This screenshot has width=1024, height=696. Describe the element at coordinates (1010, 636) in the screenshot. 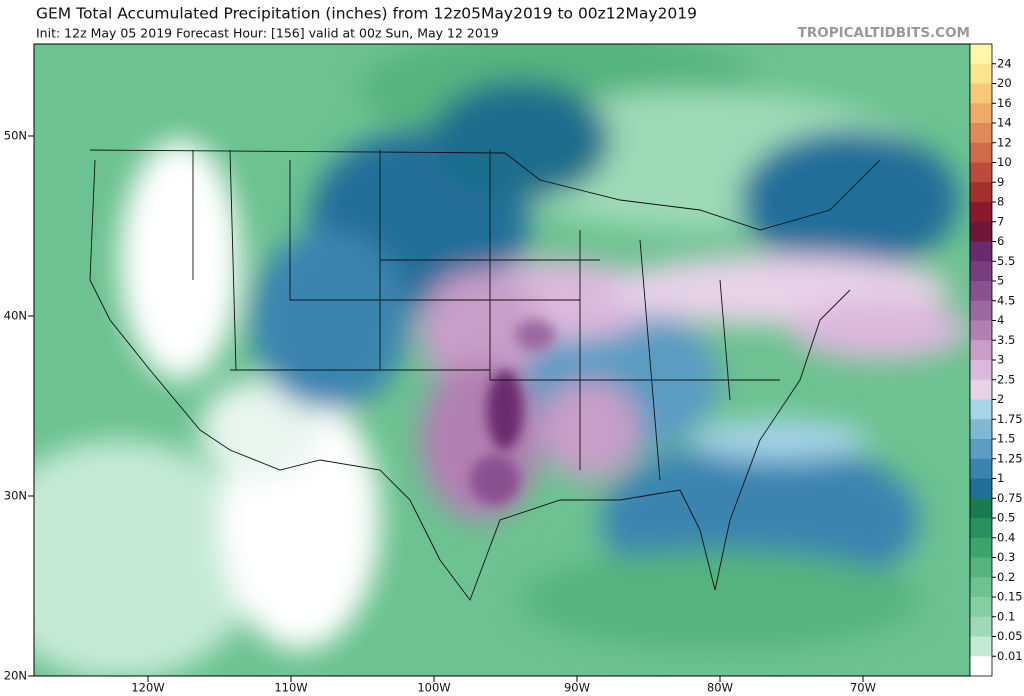

I see `colorbar-label: 0.05` at that location.